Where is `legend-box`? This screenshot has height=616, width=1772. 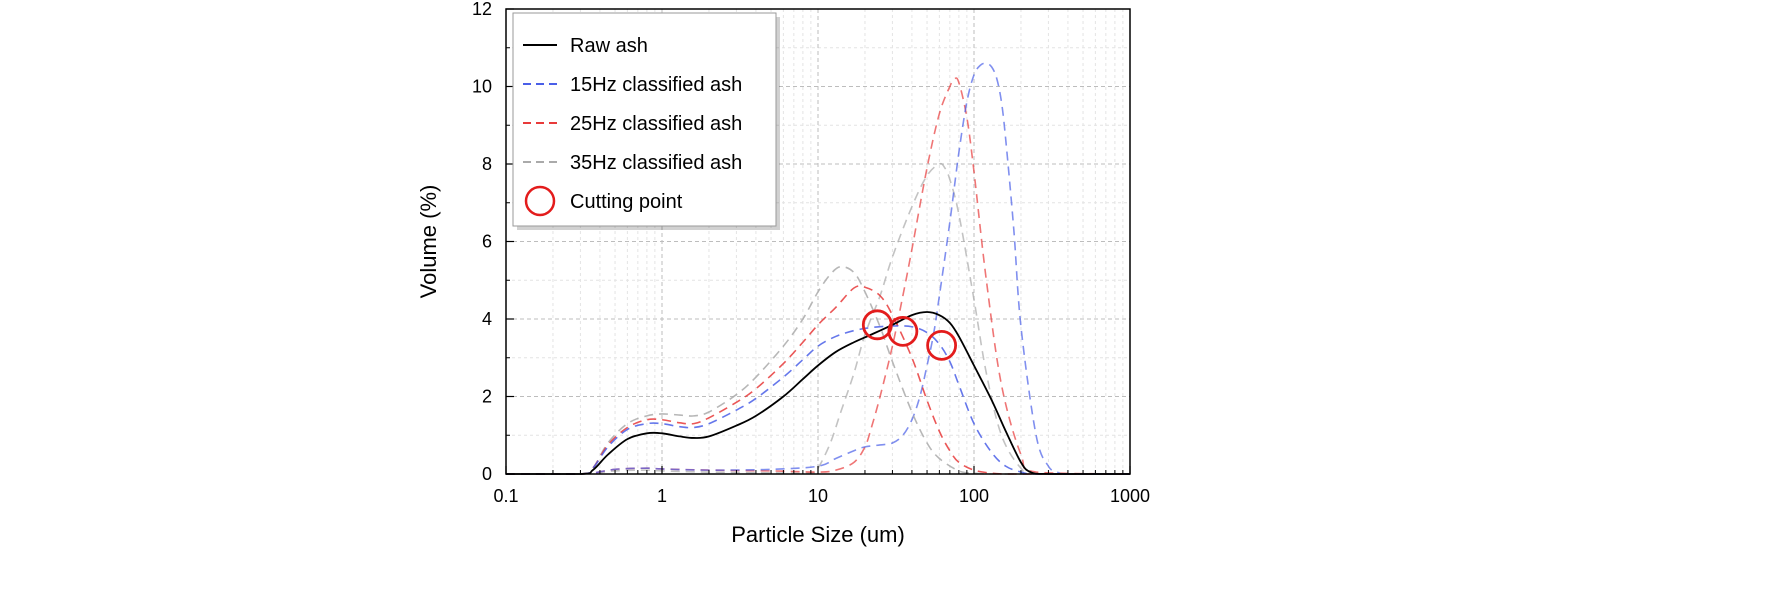
legend-box is located at coordinates (644, 119).